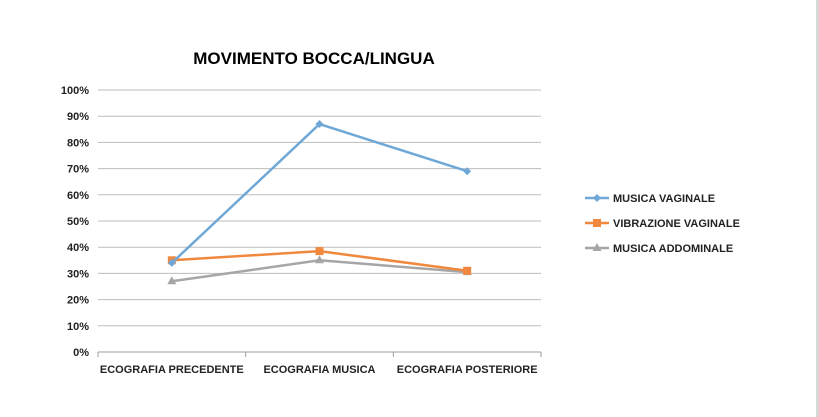 This screenshot has height=417, width=819. Describe the element at coordinates (664, 199) in the screenshot. I see `legend-label: MUSICA VAGINALE` at that location.